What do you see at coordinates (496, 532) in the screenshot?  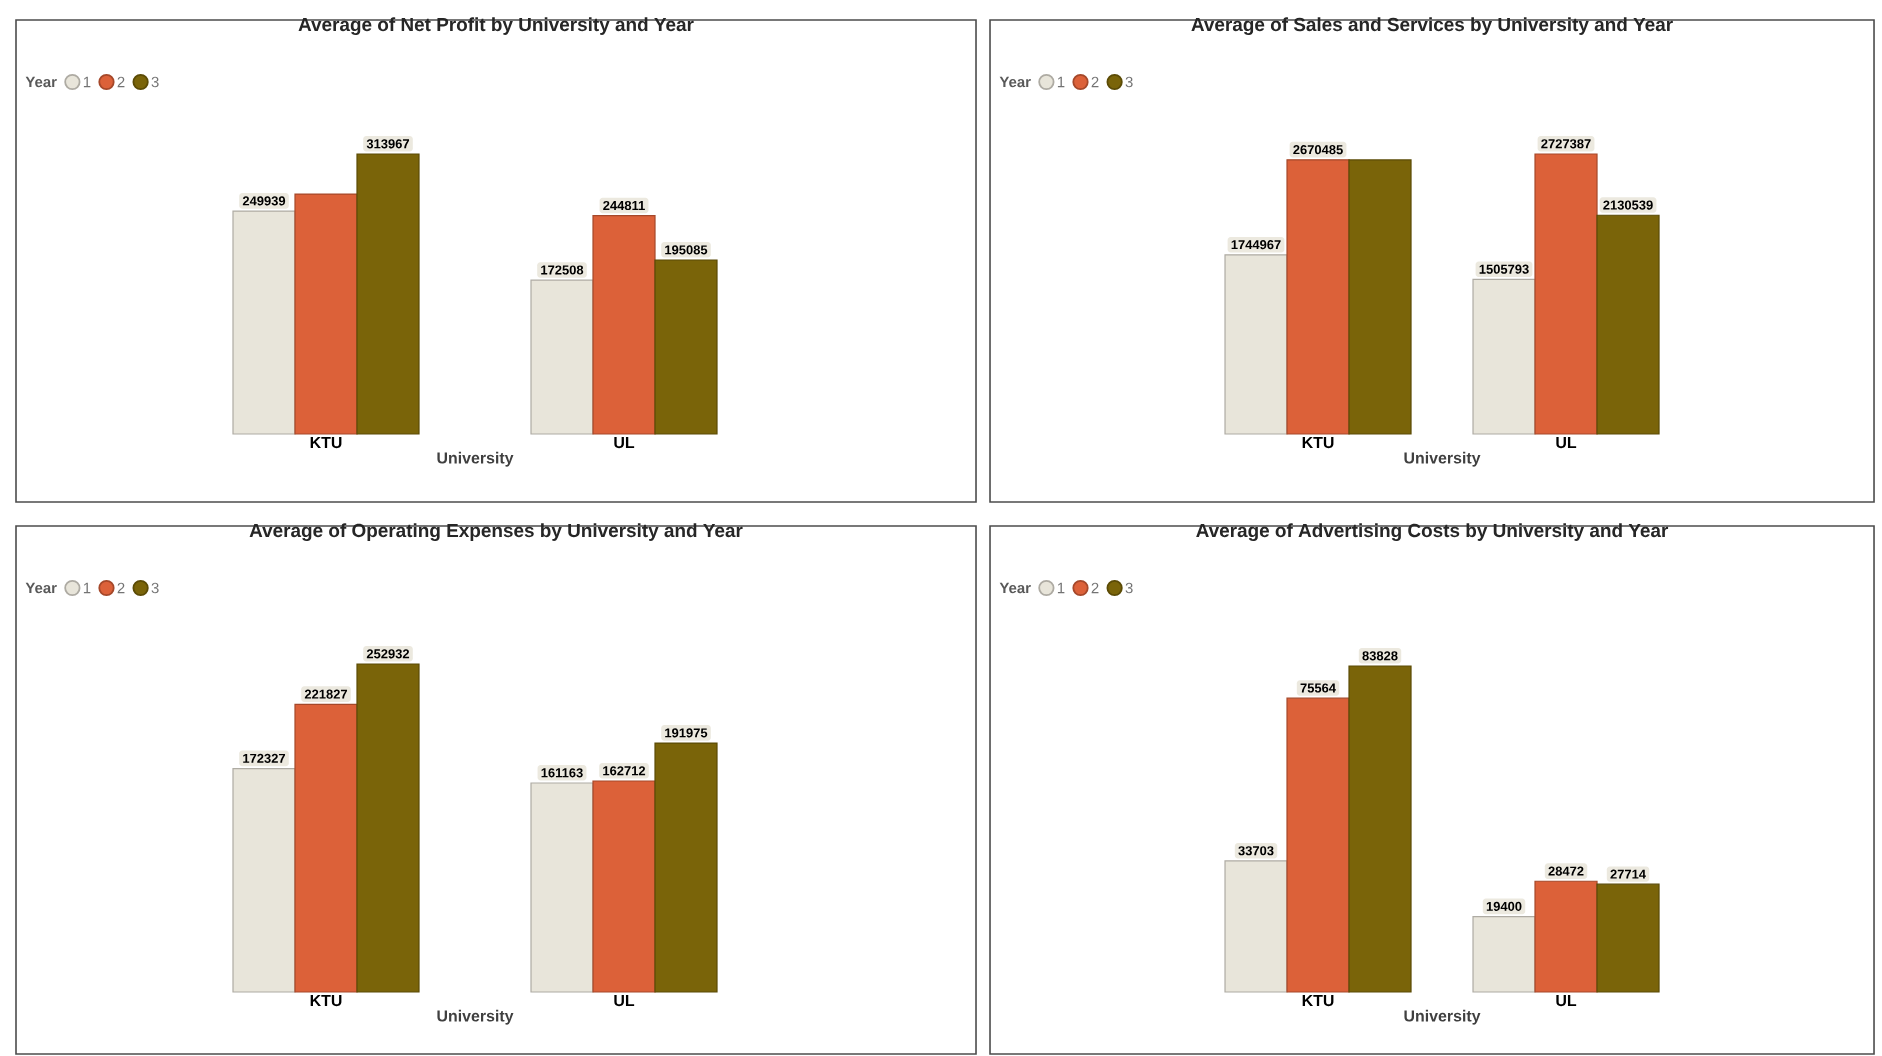 I see `chart-title: Average of Operating Expenses by University and Year` at bounding box center [496, 532].